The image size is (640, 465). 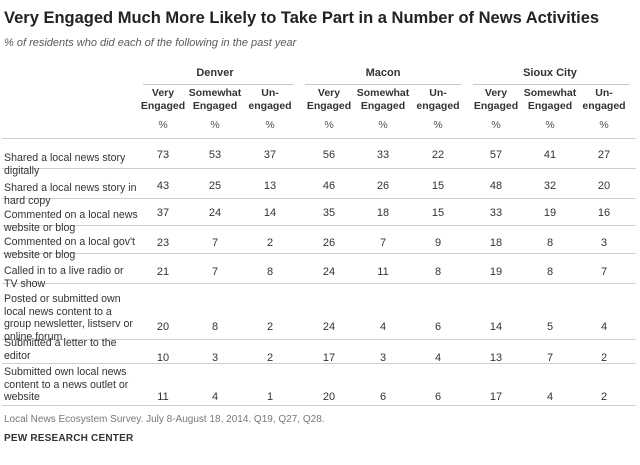 What do you see at coordinates (163, 358) in the screenshot?
I see `table-cell: 10` at bounding box center [163, 358].